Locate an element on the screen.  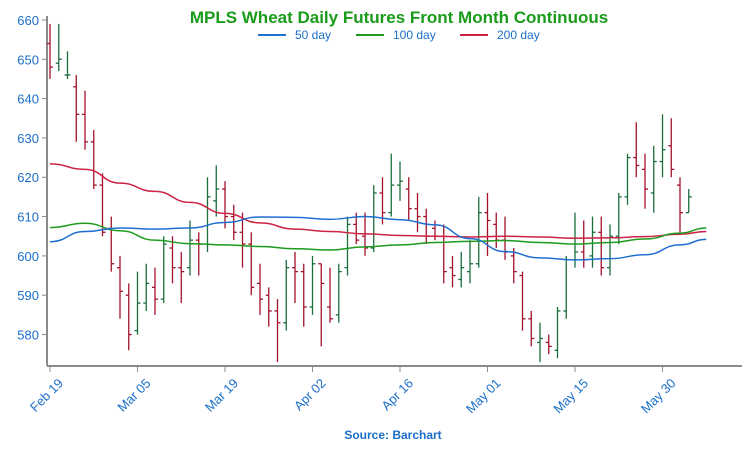
legend-item: 100 day is located at coordinates (396, 35).